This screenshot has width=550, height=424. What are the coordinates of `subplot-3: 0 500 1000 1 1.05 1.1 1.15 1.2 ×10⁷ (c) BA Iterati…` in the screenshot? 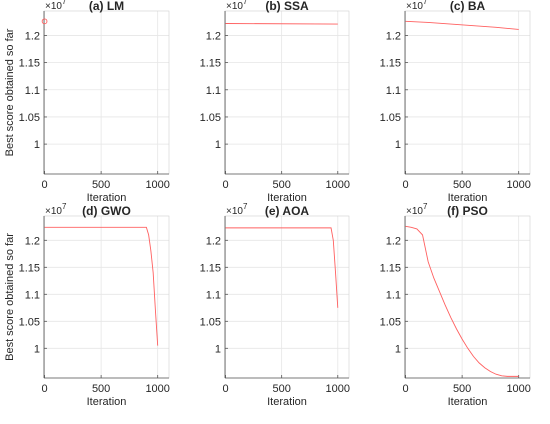 It's located at (455, 102).